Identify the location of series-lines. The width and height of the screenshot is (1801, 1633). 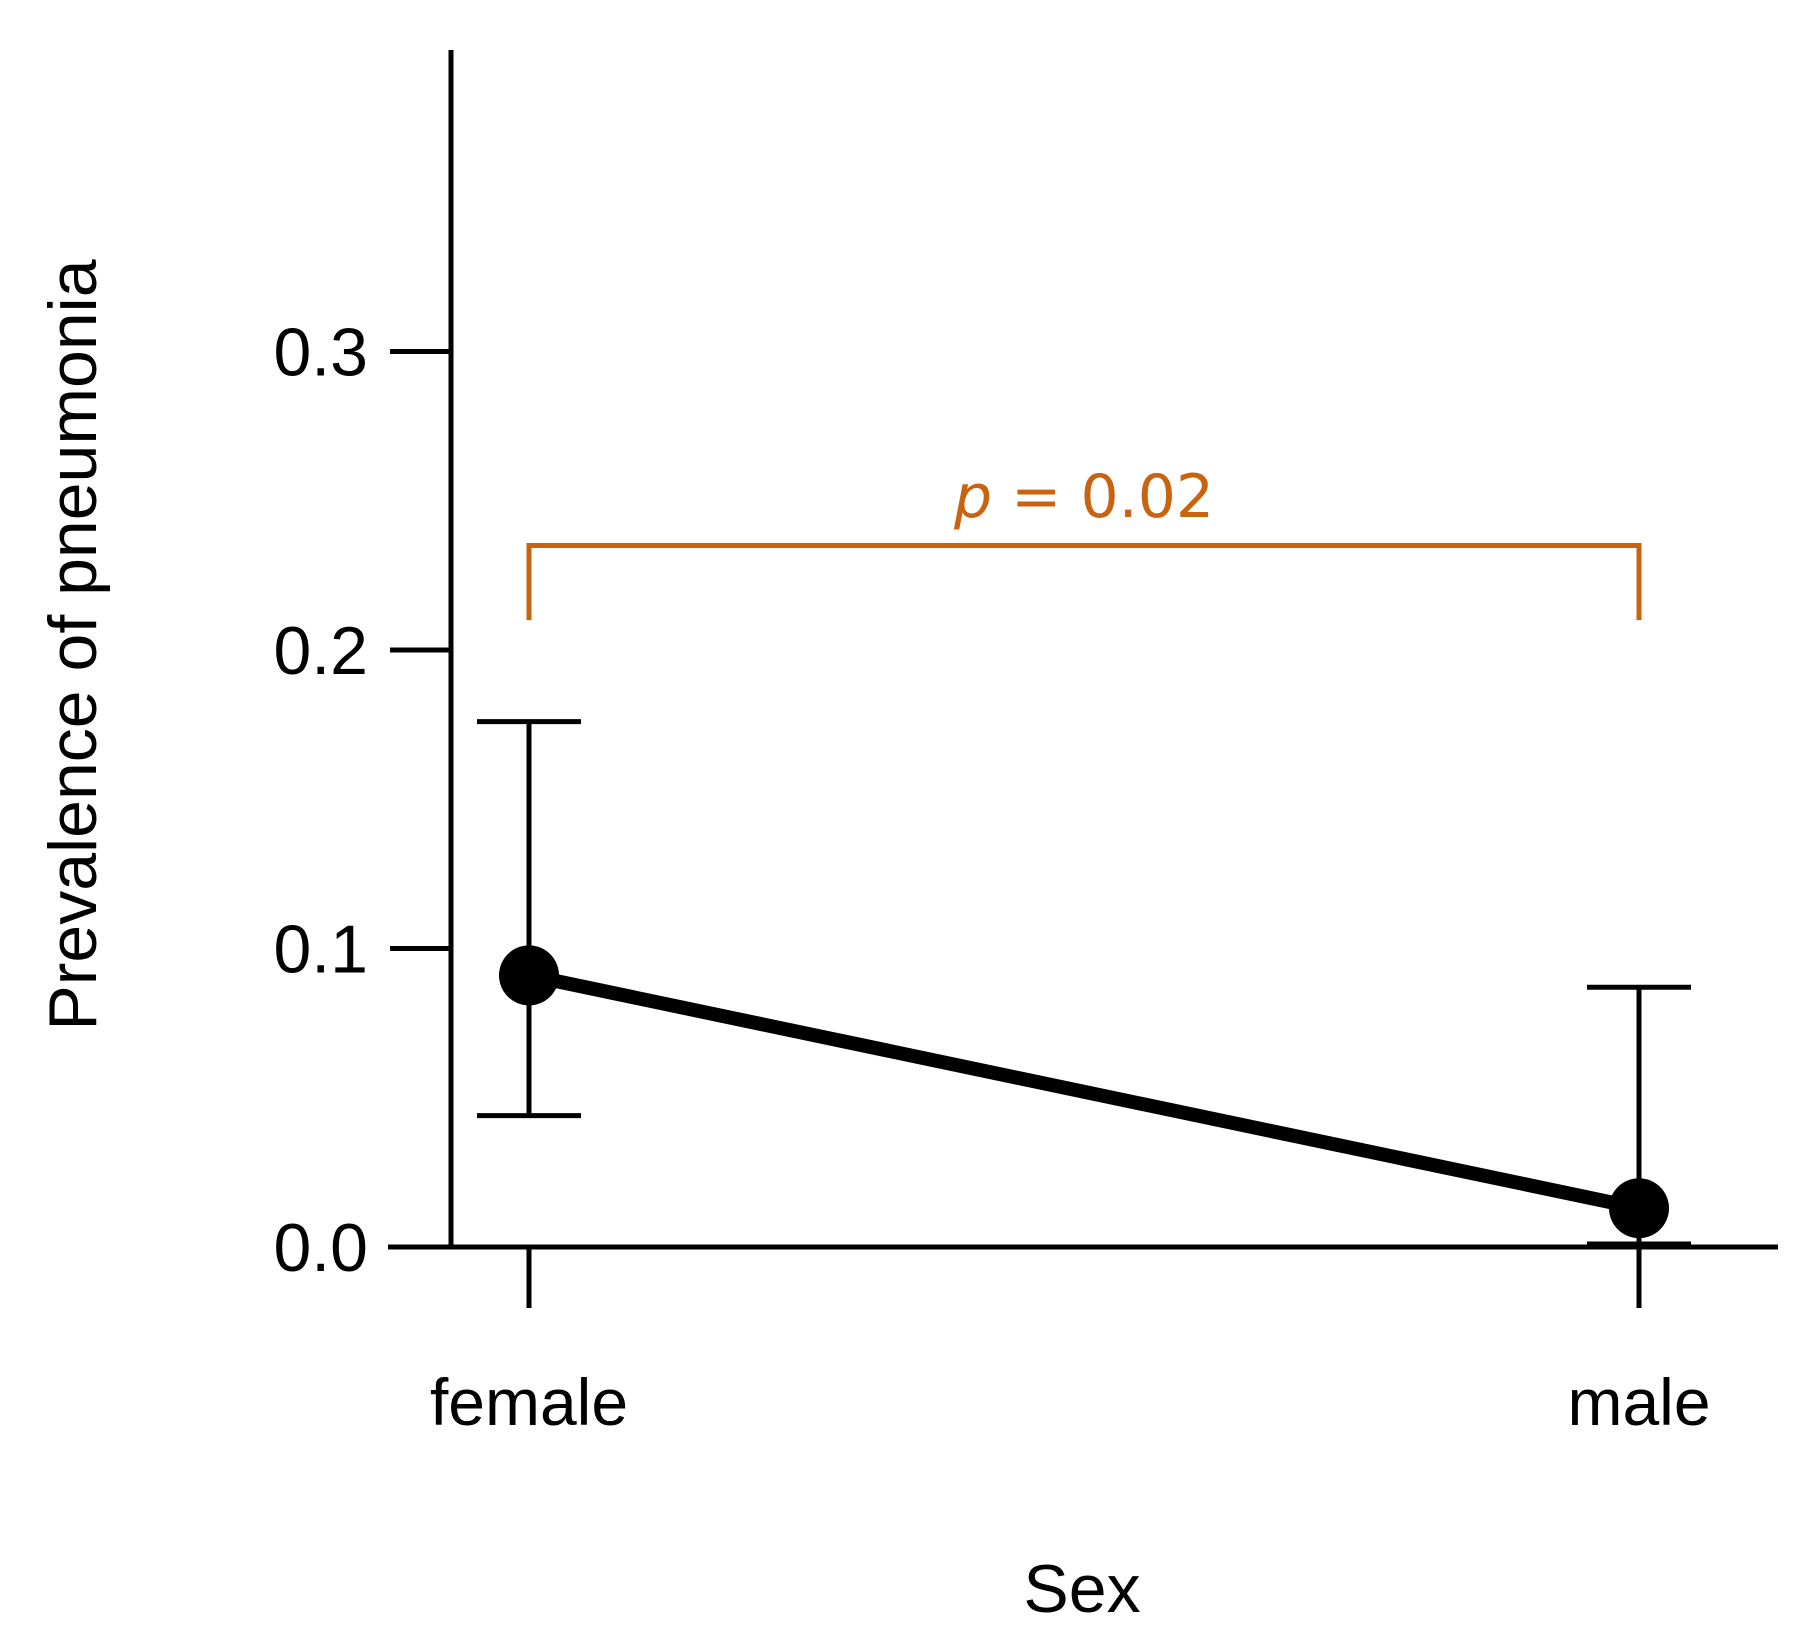
(1084, 1092).